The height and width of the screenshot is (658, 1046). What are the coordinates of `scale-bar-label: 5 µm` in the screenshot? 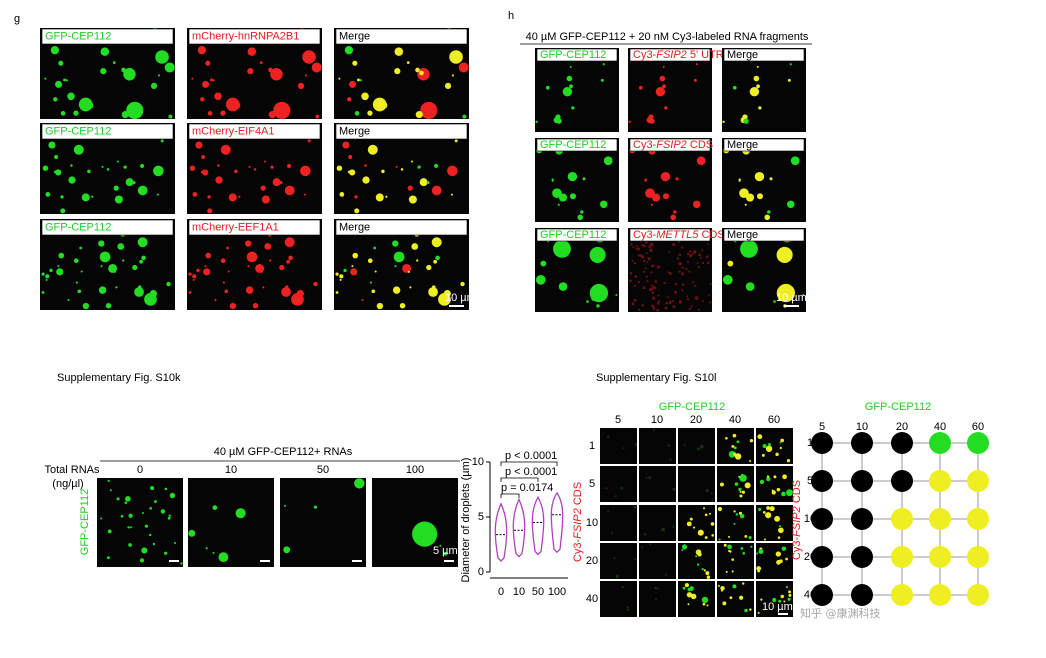 It's located at (445, 551).